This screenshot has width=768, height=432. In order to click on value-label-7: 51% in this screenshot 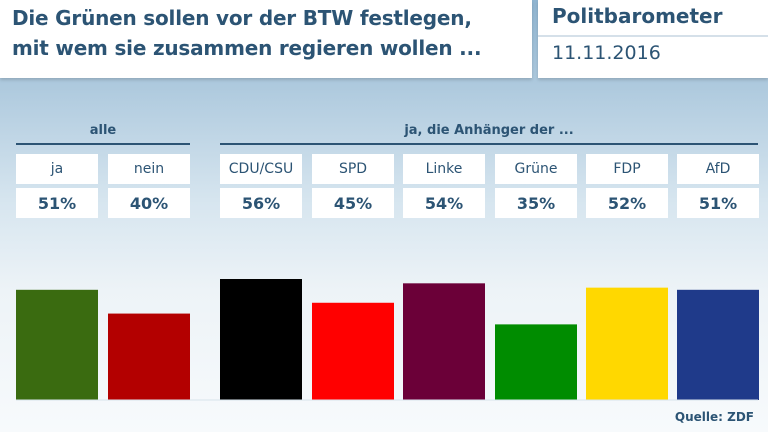, I will do `click(718, 203)`.